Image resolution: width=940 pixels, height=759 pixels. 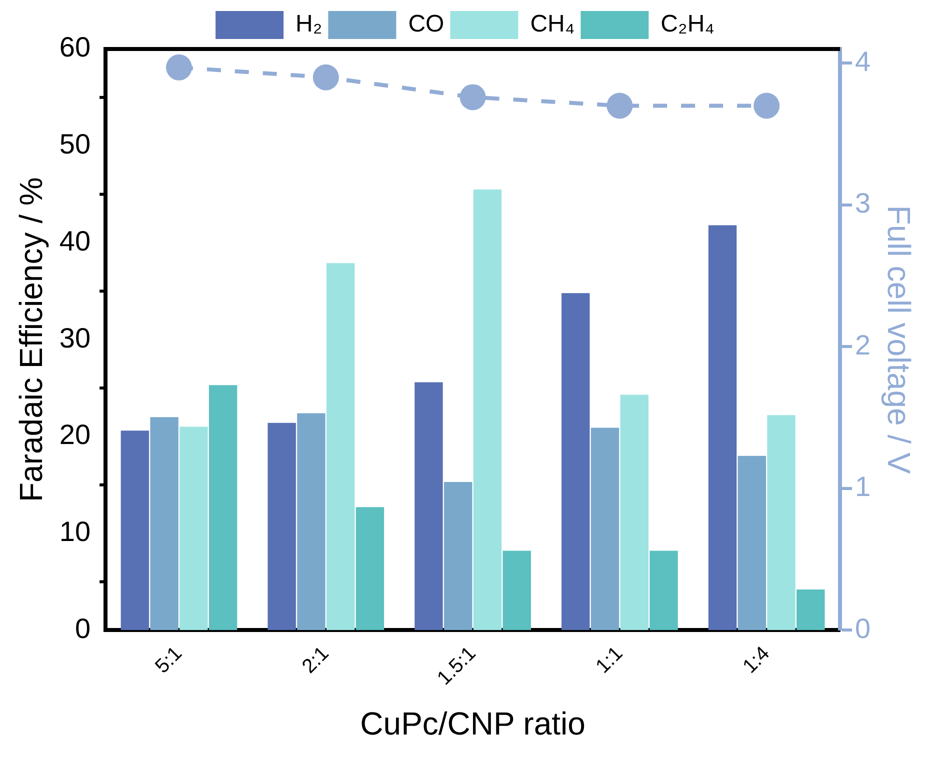 What do you see at coordinates (863, 486) in the screenshot?
I see `y2-tick-label: 1` at bounding box center [863, 486].